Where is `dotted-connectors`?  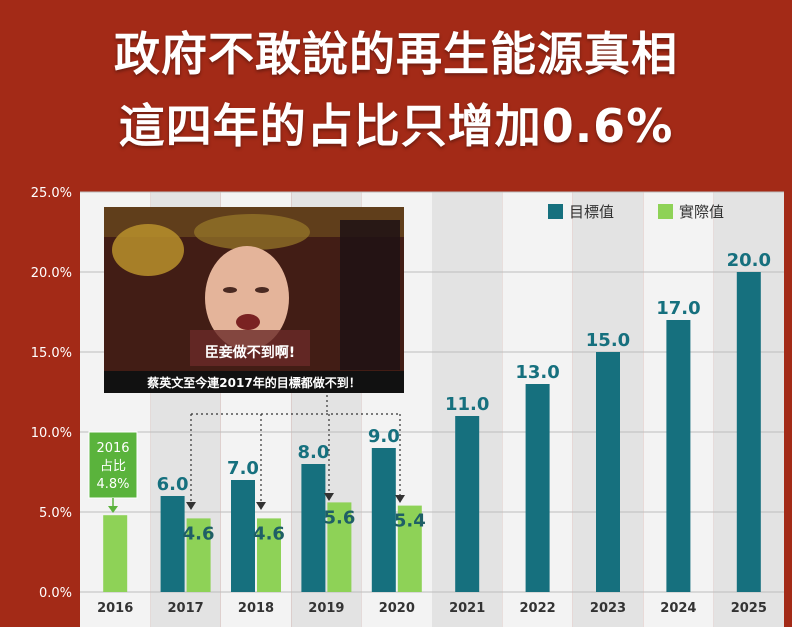
dotted-connectors is located at coordinates (295, 443).